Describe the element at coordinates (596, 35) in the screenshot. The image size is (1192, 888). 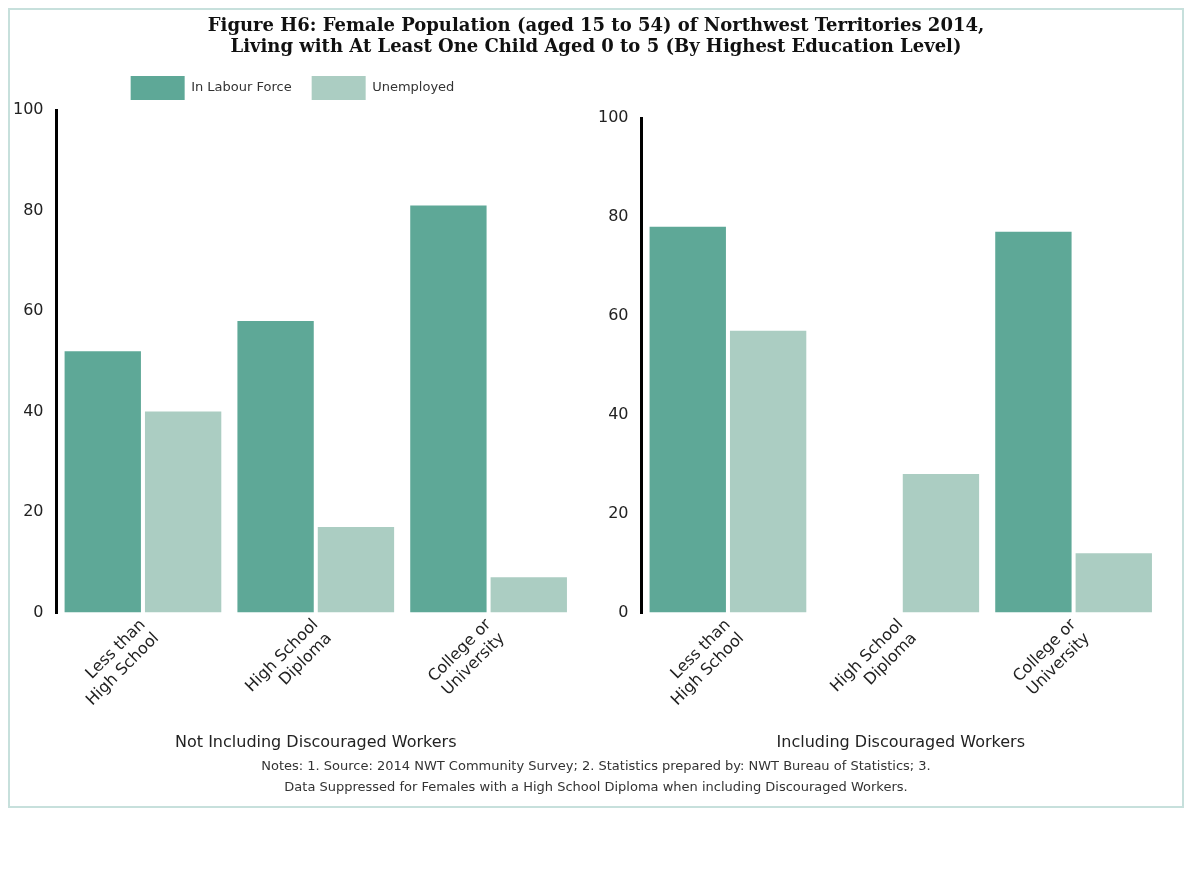
I see `text: Figure H6: Female Population (aged 15 to 54) of Northwest Territories 2014, Living with At Least One Child Aged 0 to 5 (By Highest Education Level)` at that location.